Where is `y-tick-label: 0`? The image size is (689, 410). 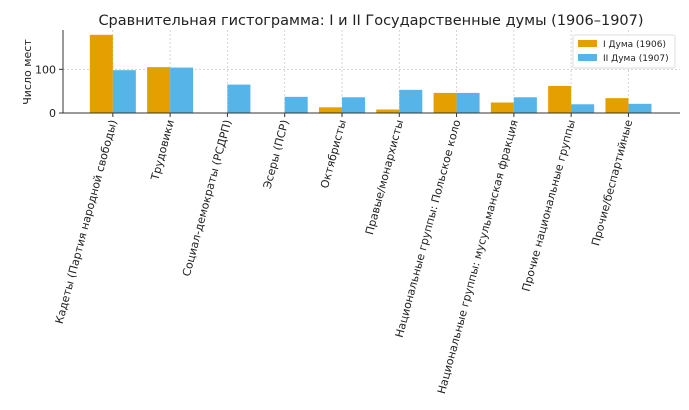 y-tick-label: 0 is located at coordinates (52, 113).